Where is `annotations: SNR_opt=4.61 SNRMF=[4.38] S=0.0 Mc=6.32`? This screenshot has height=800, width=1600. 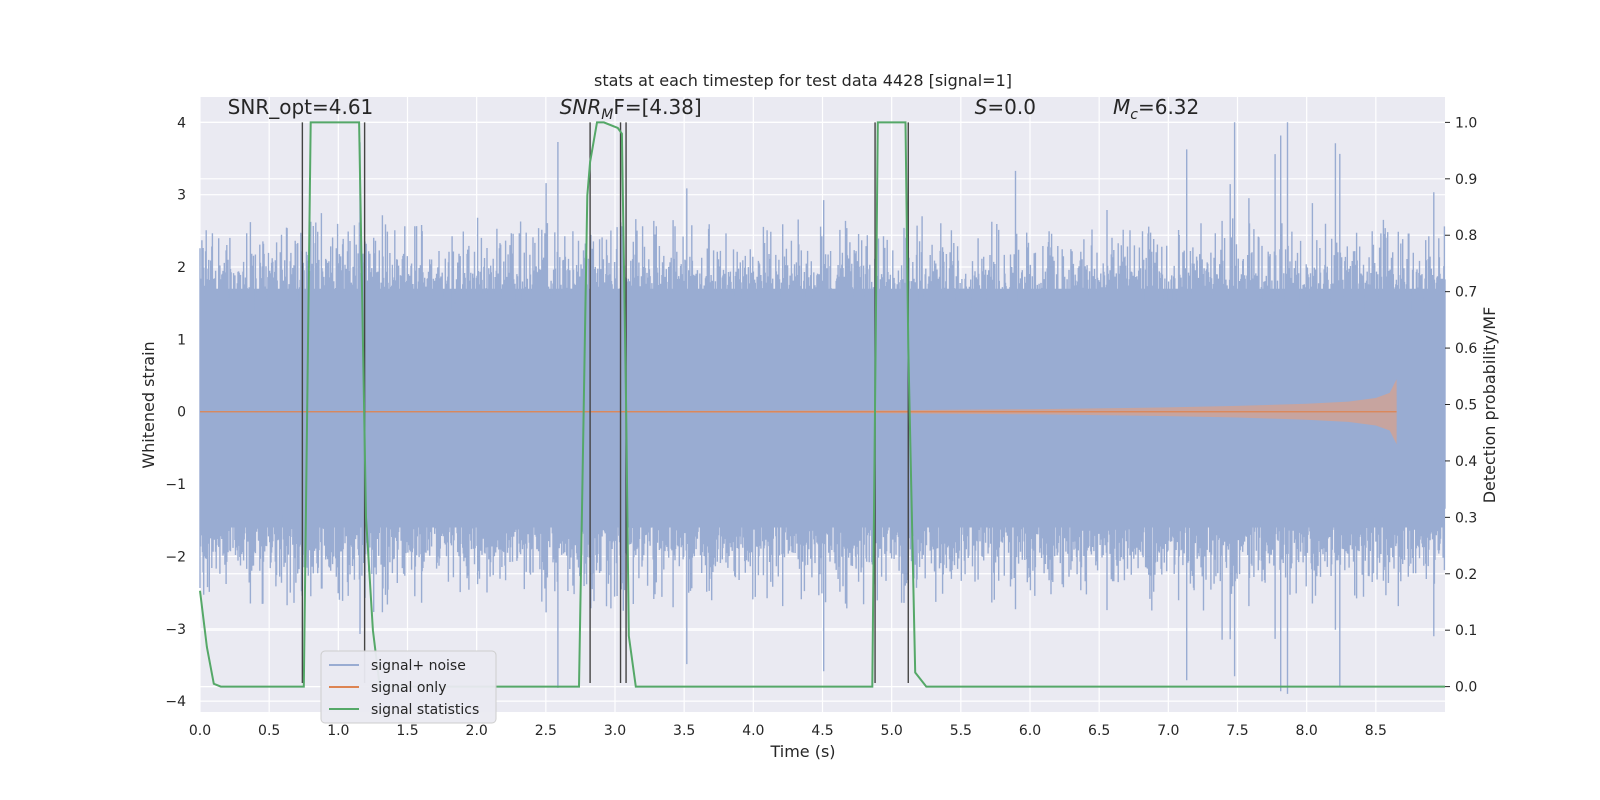
annotations: SNR_opt=4.61 SNRMF=[4.38] S=0.0 Mc=6.32 is located at coordinates (714, 109).